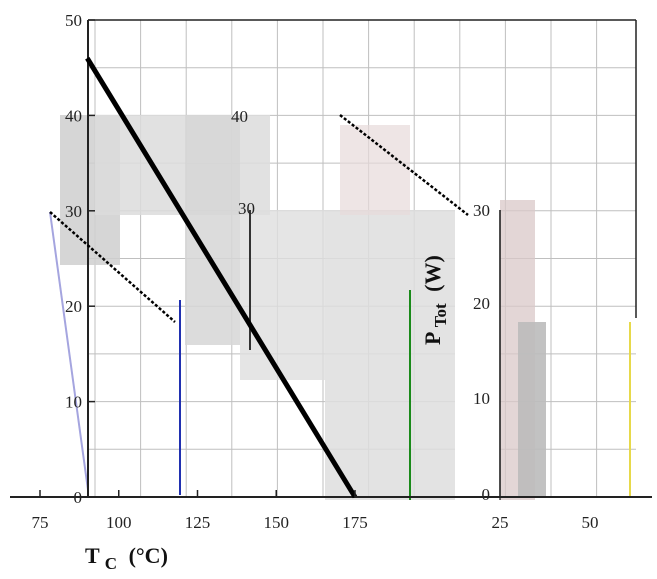 This screenshot has width=657, height=579. Describe the element at coordinates (432, 273) in the screenshot. I see `y-label-unit: (W)` at that location.